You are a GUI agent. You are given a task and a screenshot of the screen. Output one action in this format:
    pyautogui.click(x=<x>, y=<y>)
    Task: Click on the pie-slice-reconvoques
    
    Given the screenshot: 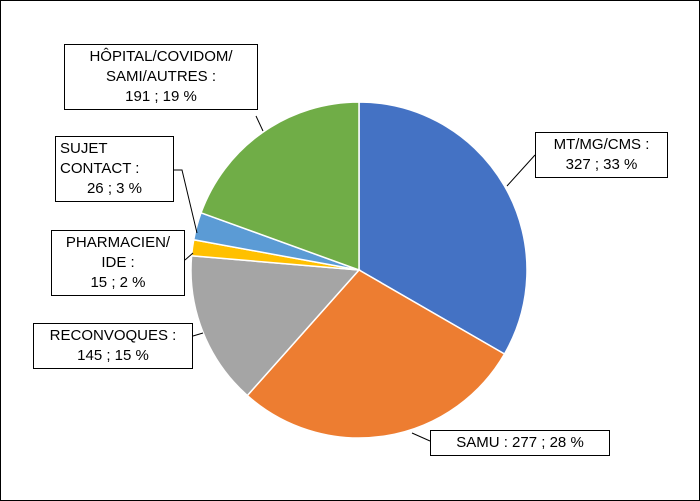 What is the action you would take?
    pyautogui.click(x=275, y=325)
    